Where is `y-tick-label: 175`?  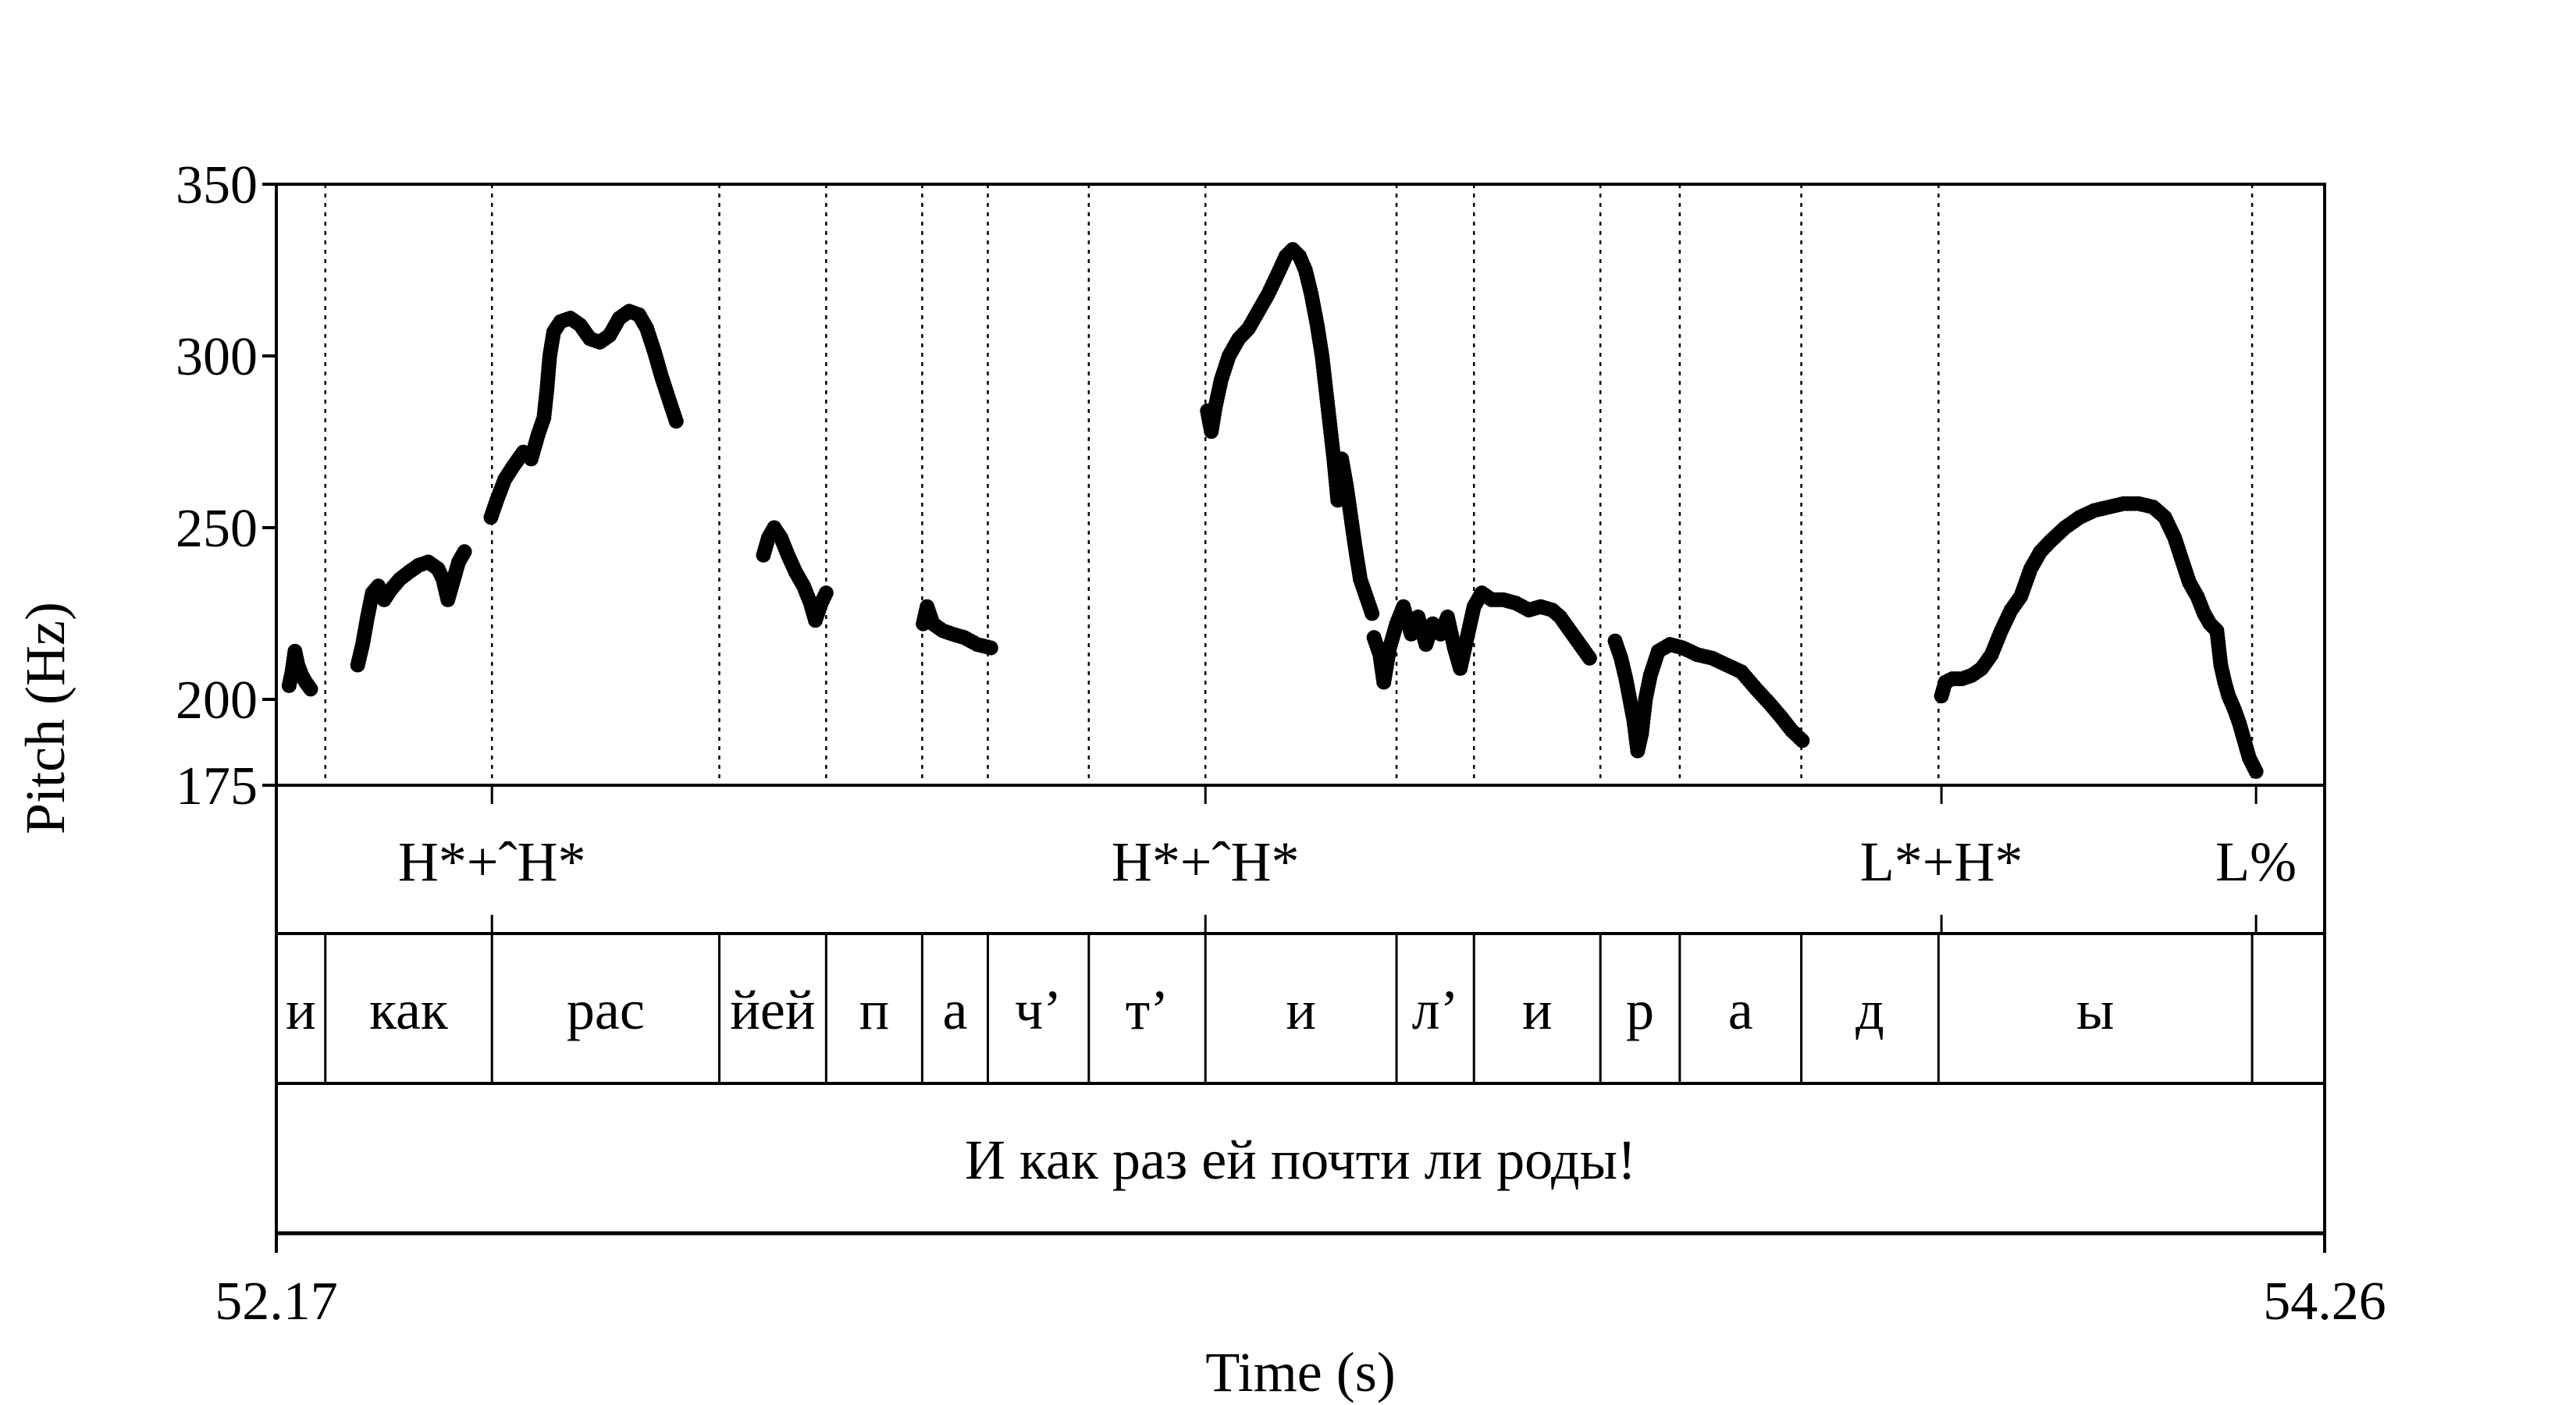 y-tick-label: 175 is located at coordinates (217, 786).